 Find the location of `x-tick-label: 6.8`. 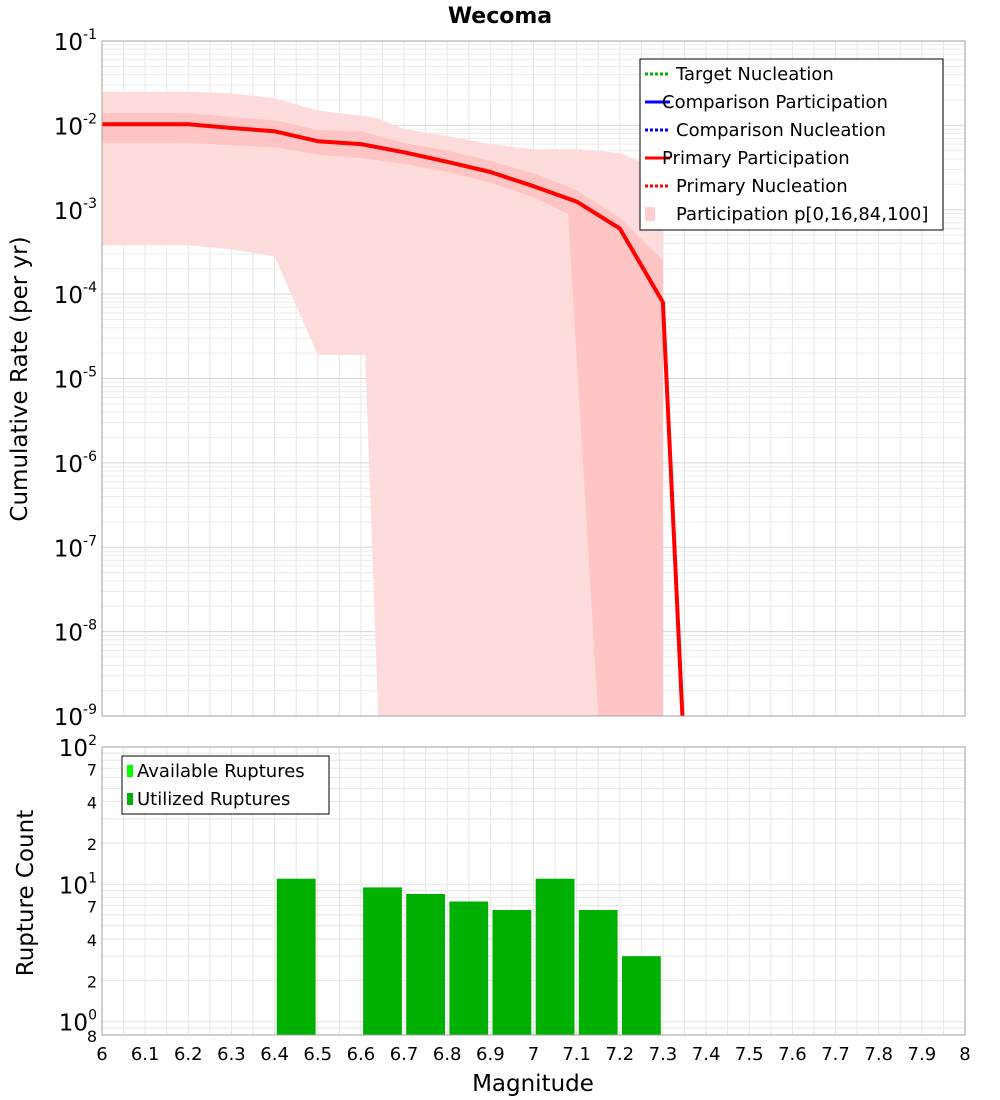

x-tick-label: 6.8 is located at coordinates (447, 1054).